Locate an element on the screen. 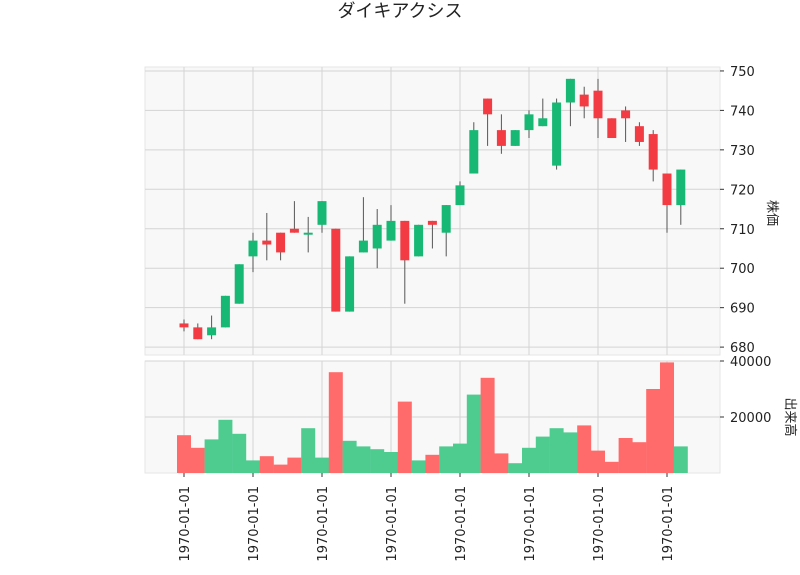 The width and height of the screenshot is (800, 575). price-tick-label: 730 is located at coordinates (742, 151).